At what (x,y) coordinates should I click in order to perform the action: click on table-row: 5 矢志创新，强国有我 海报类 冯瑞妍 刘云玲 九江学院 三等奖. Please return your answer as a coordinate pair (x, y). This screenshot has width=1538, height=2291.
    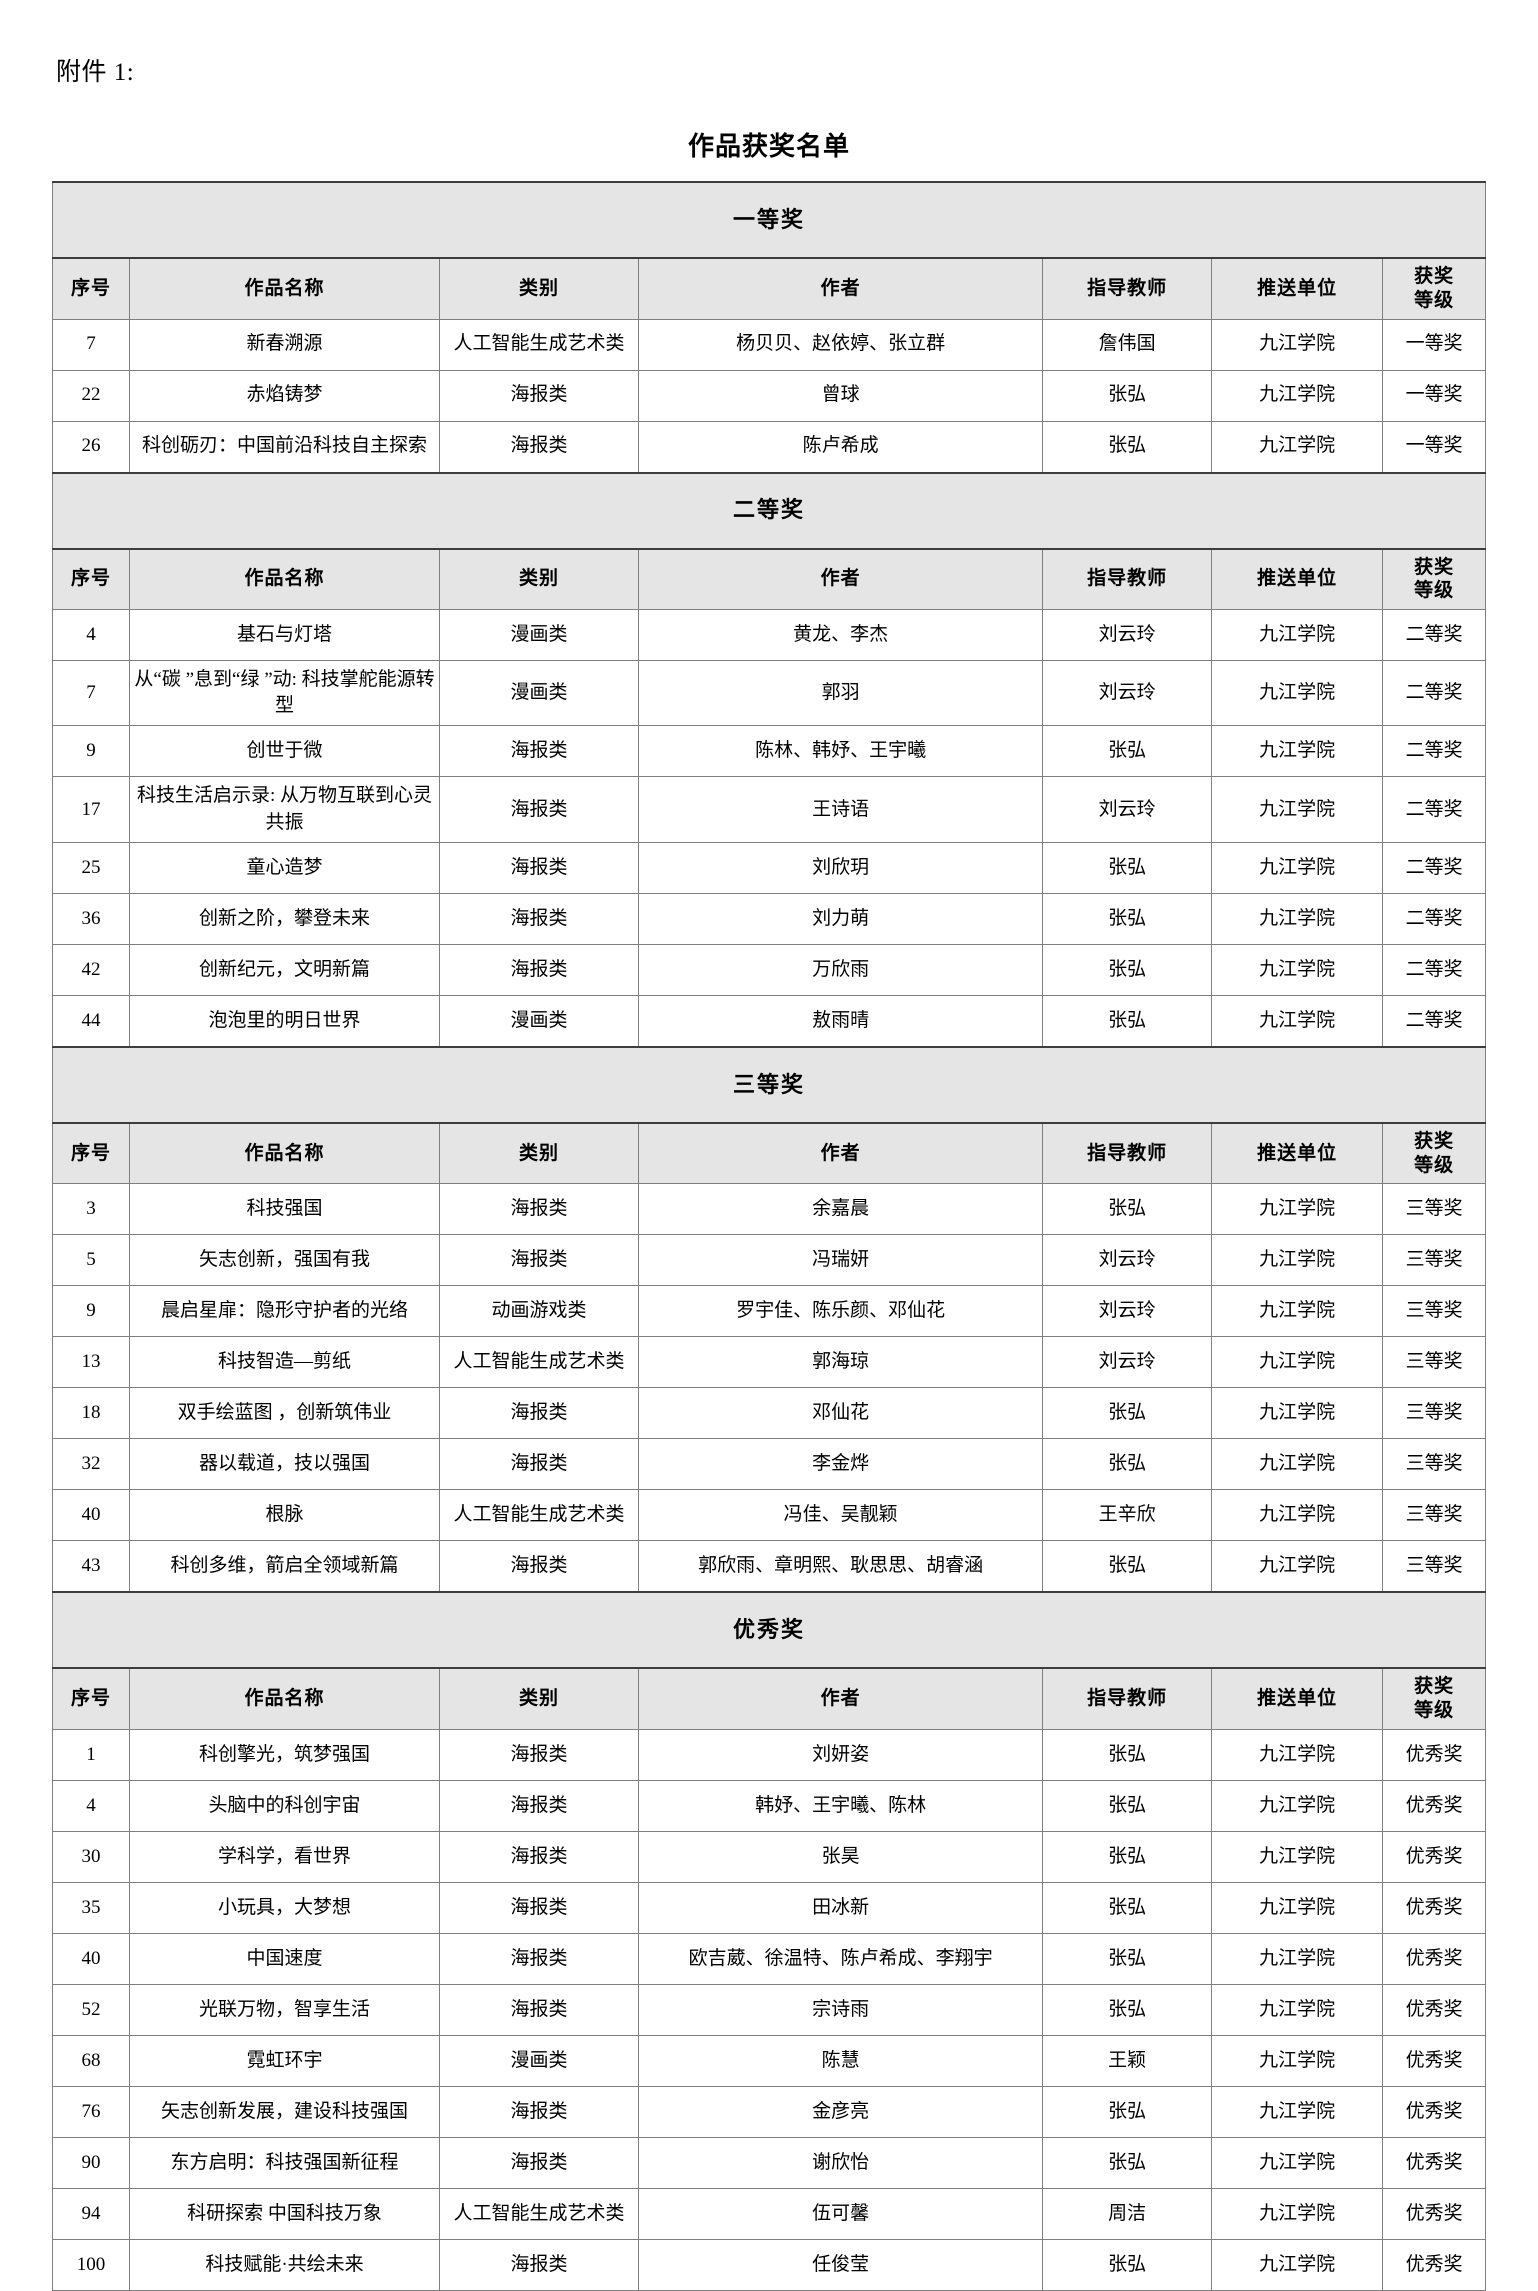
    Looking at the image, I should click on (769, 1260).